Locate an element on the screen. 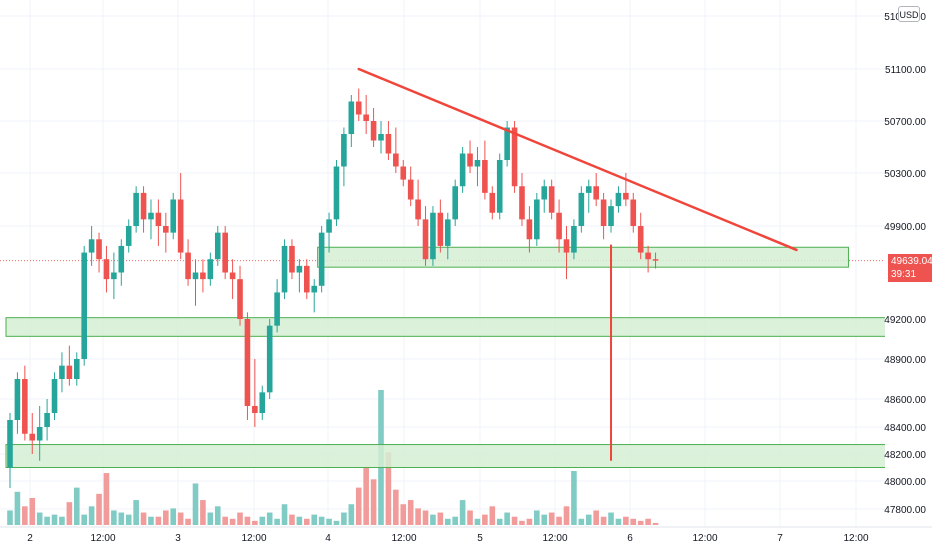 The height and width of the screenshot is (550, 932). price-tick-label: 48600.00 is located at coordinates (905, 400).